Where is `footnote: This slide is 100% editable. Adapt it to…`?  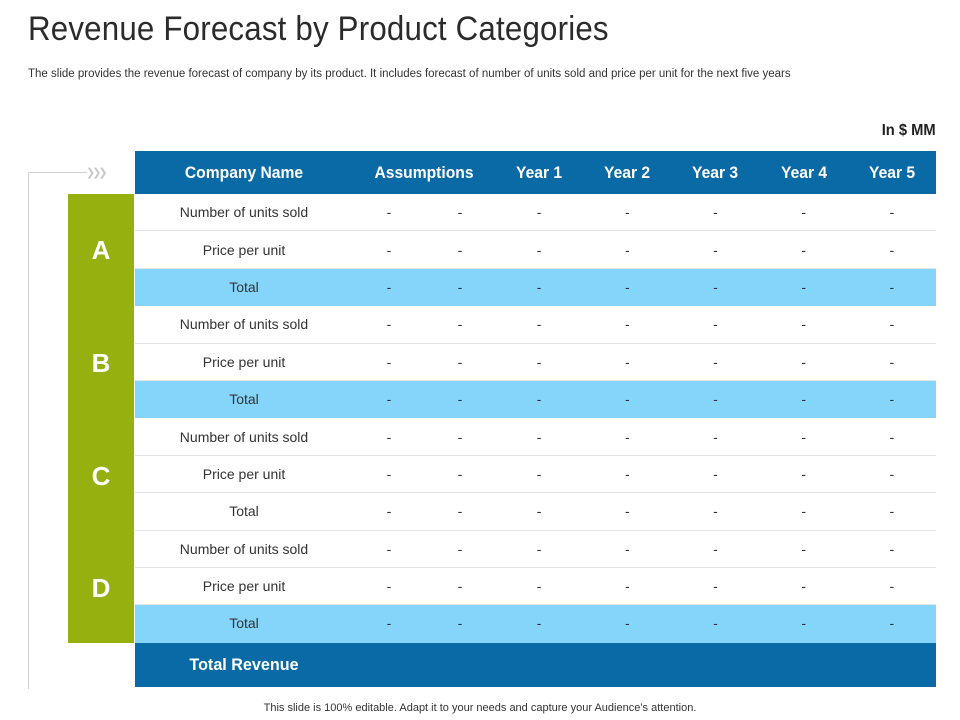
footnote: This slide is 100% editable. Adapt it to… is located at coordinates (480, 708).